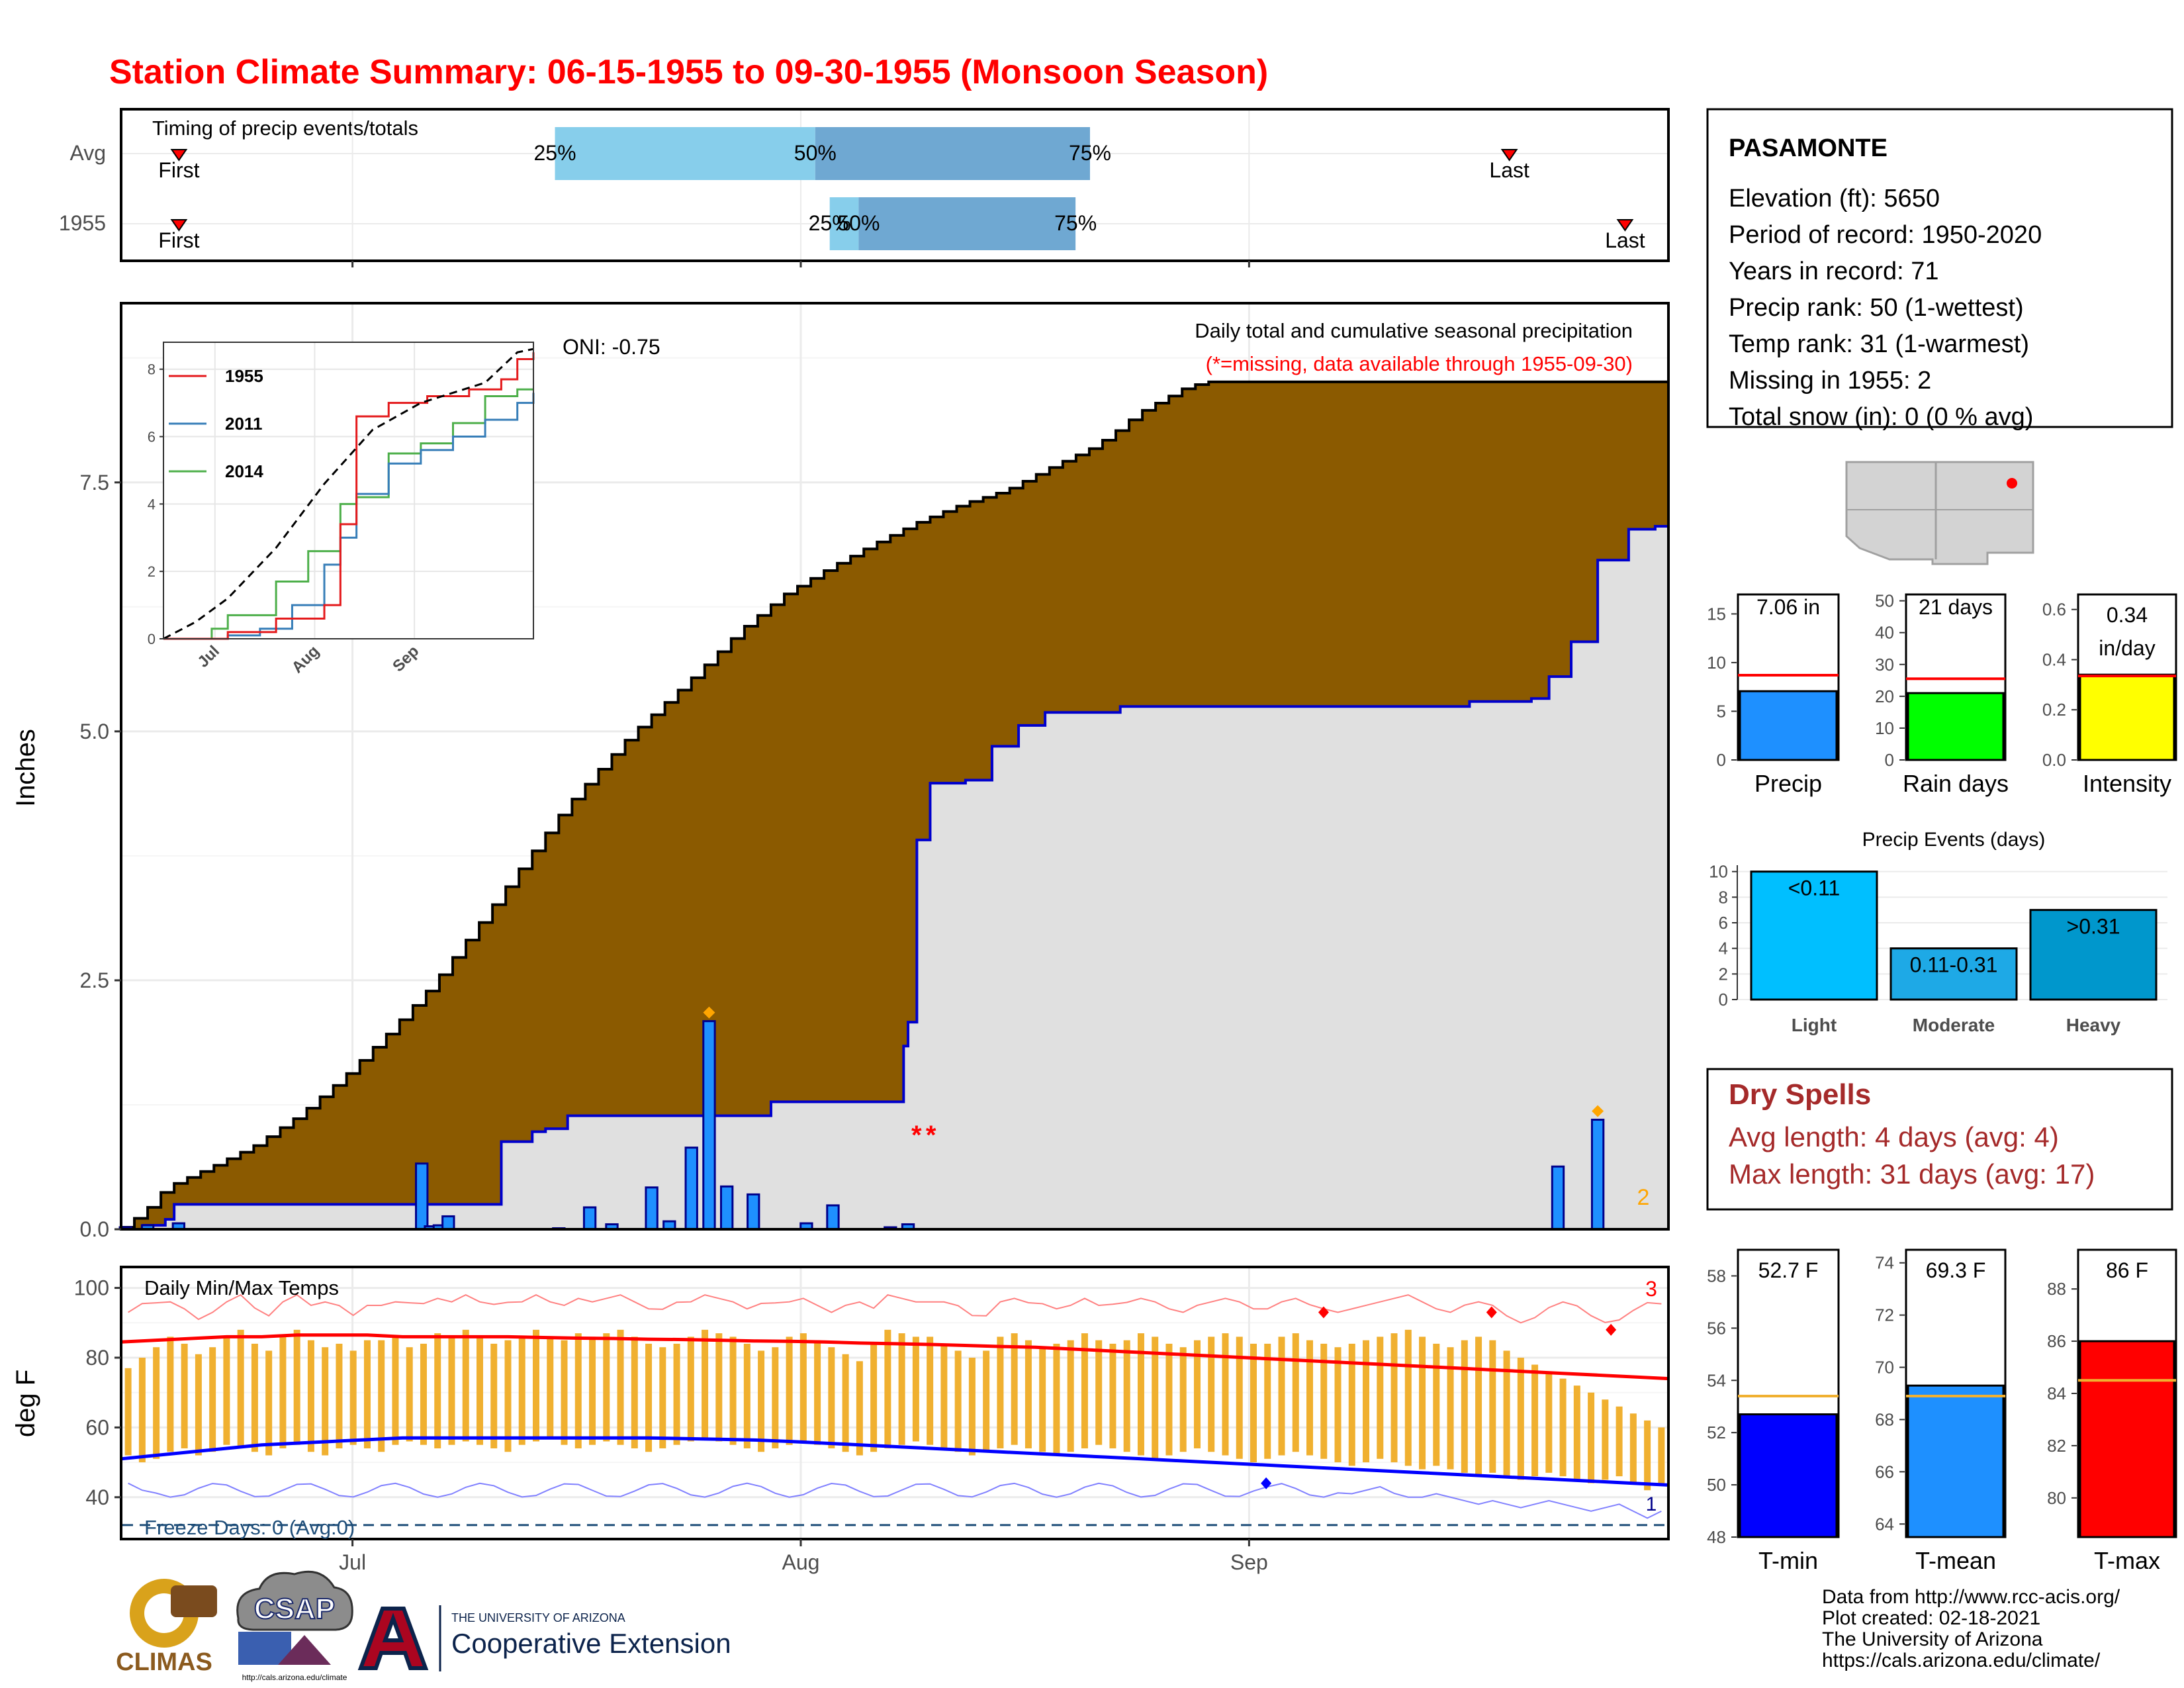 The image size is (2184, 1688). Describe the element at coordinates (916, 1135) in the screenshot. I see `missing-day-marker: *` at that location.